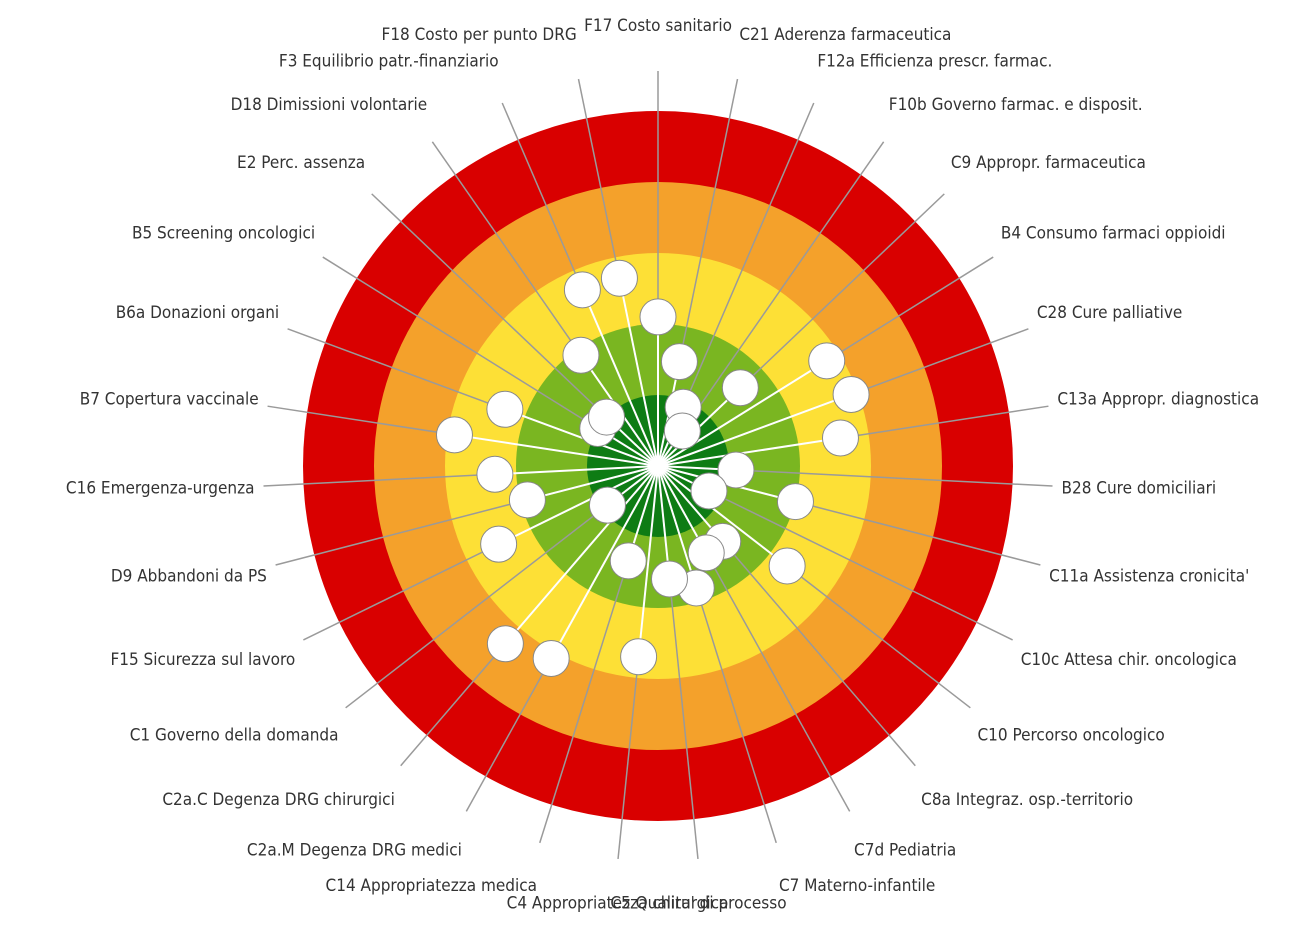  What do you see at coordinates (1027, 800) in the screenshot?
I see `category-label: C8a Integraz. osp.-territorio` at bounding box center [1027, 800].